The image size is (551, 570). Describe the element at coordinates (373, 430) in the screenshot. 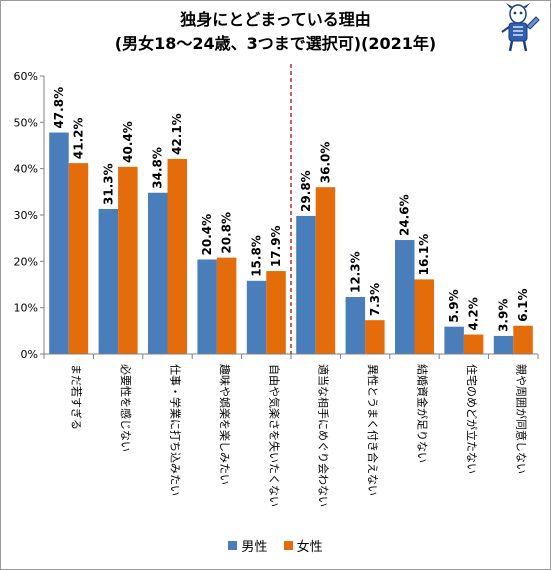

I see `category-label: 異性とうまく付き合えない` at that location.